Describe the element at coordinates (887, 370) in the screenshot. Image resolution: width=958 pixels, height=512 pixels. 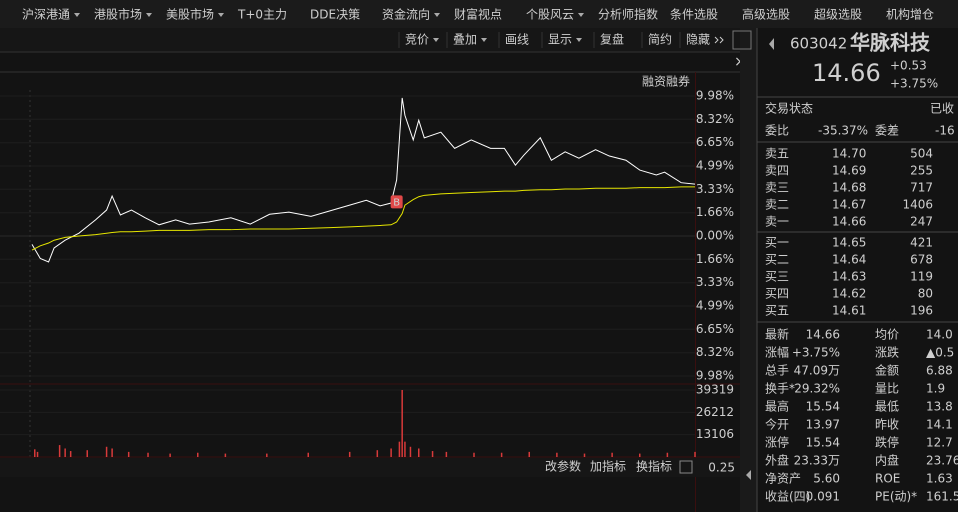
I see `stat-label: 金额` at that location.